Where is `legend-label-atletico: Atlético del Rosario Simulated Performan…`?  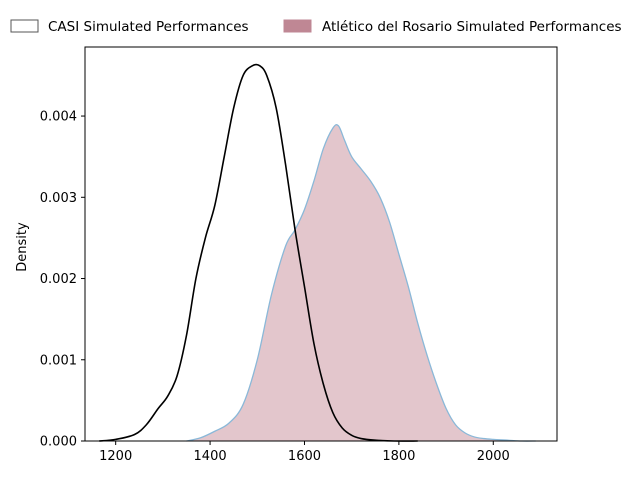
legend-label-atletico: Atlético del Rosario Simulated Performan… is located at coordinates (472, 27).